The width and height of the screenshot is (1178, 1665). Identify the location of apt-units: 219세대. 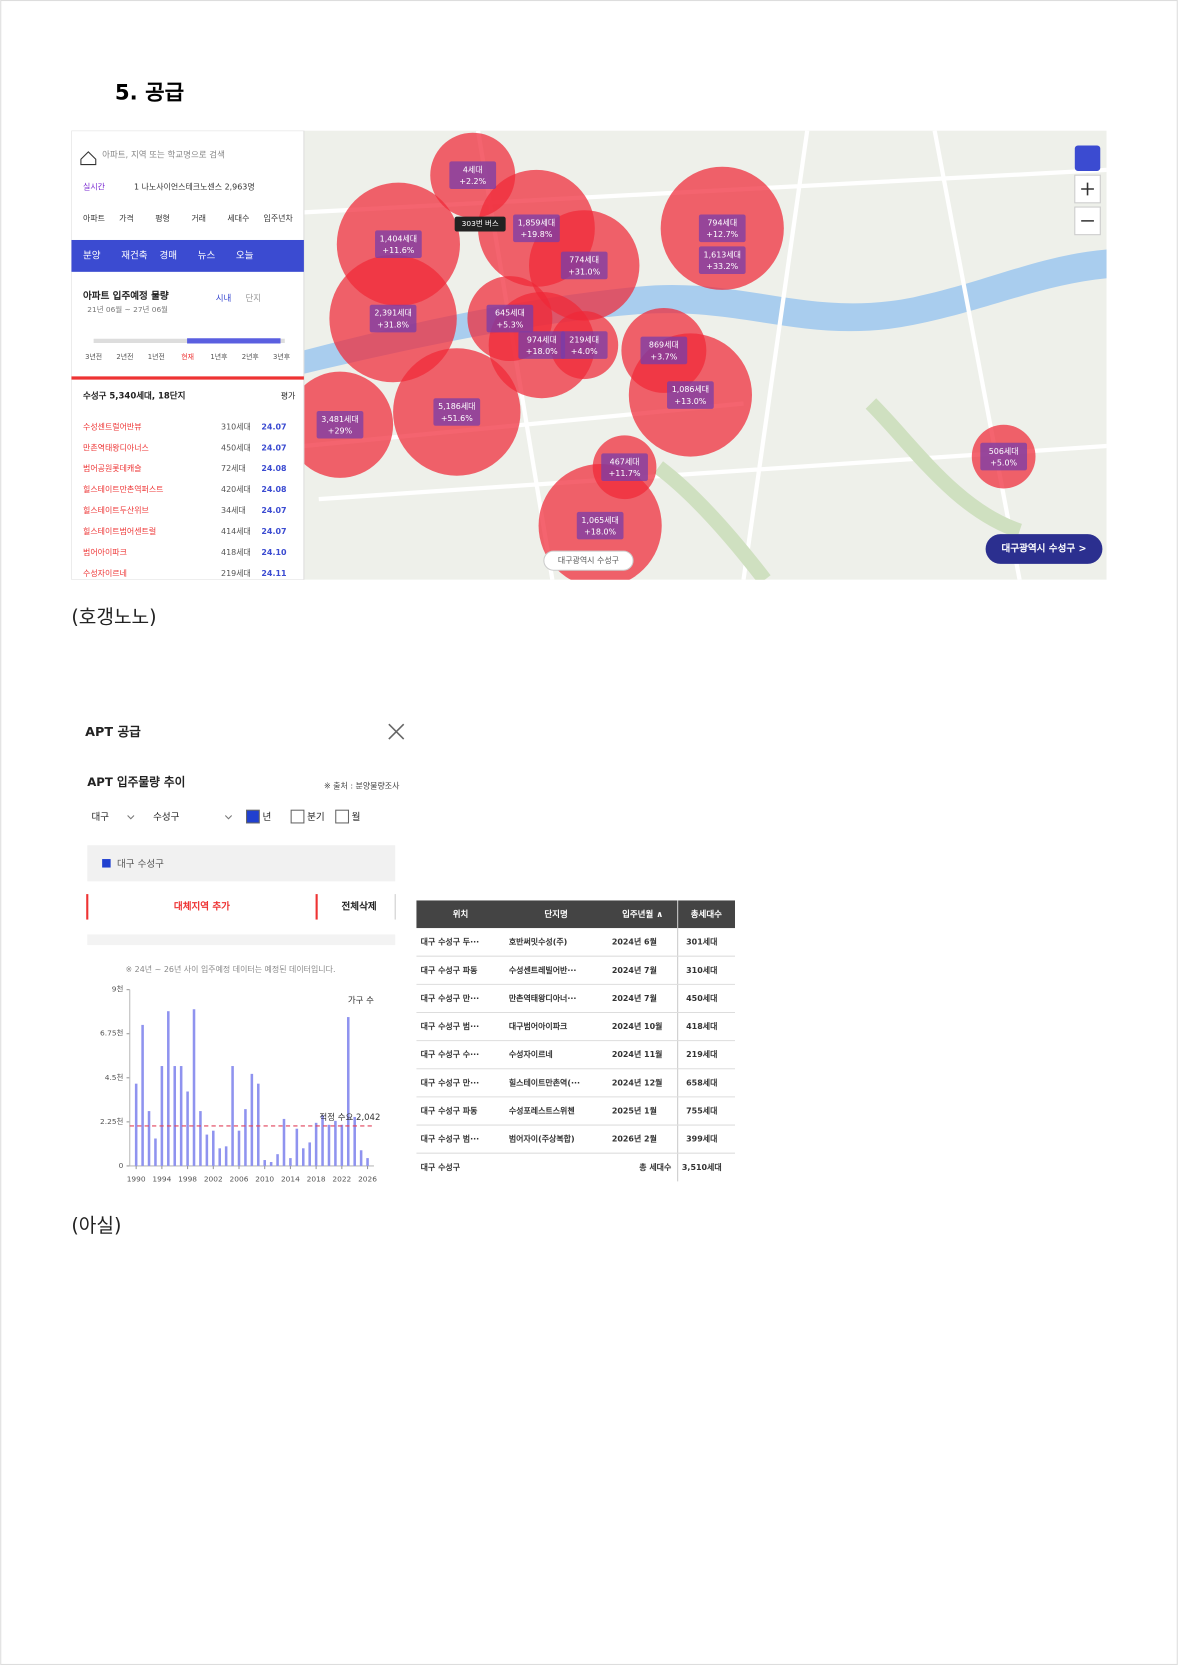
(236, 573).